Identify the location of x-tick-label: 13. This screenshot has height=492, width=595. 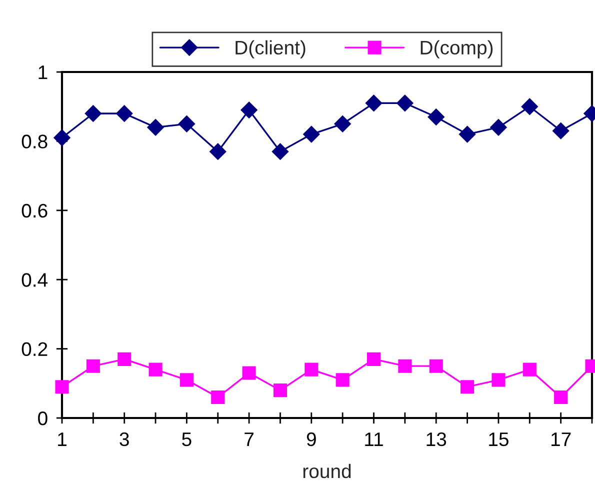
(436, 439).